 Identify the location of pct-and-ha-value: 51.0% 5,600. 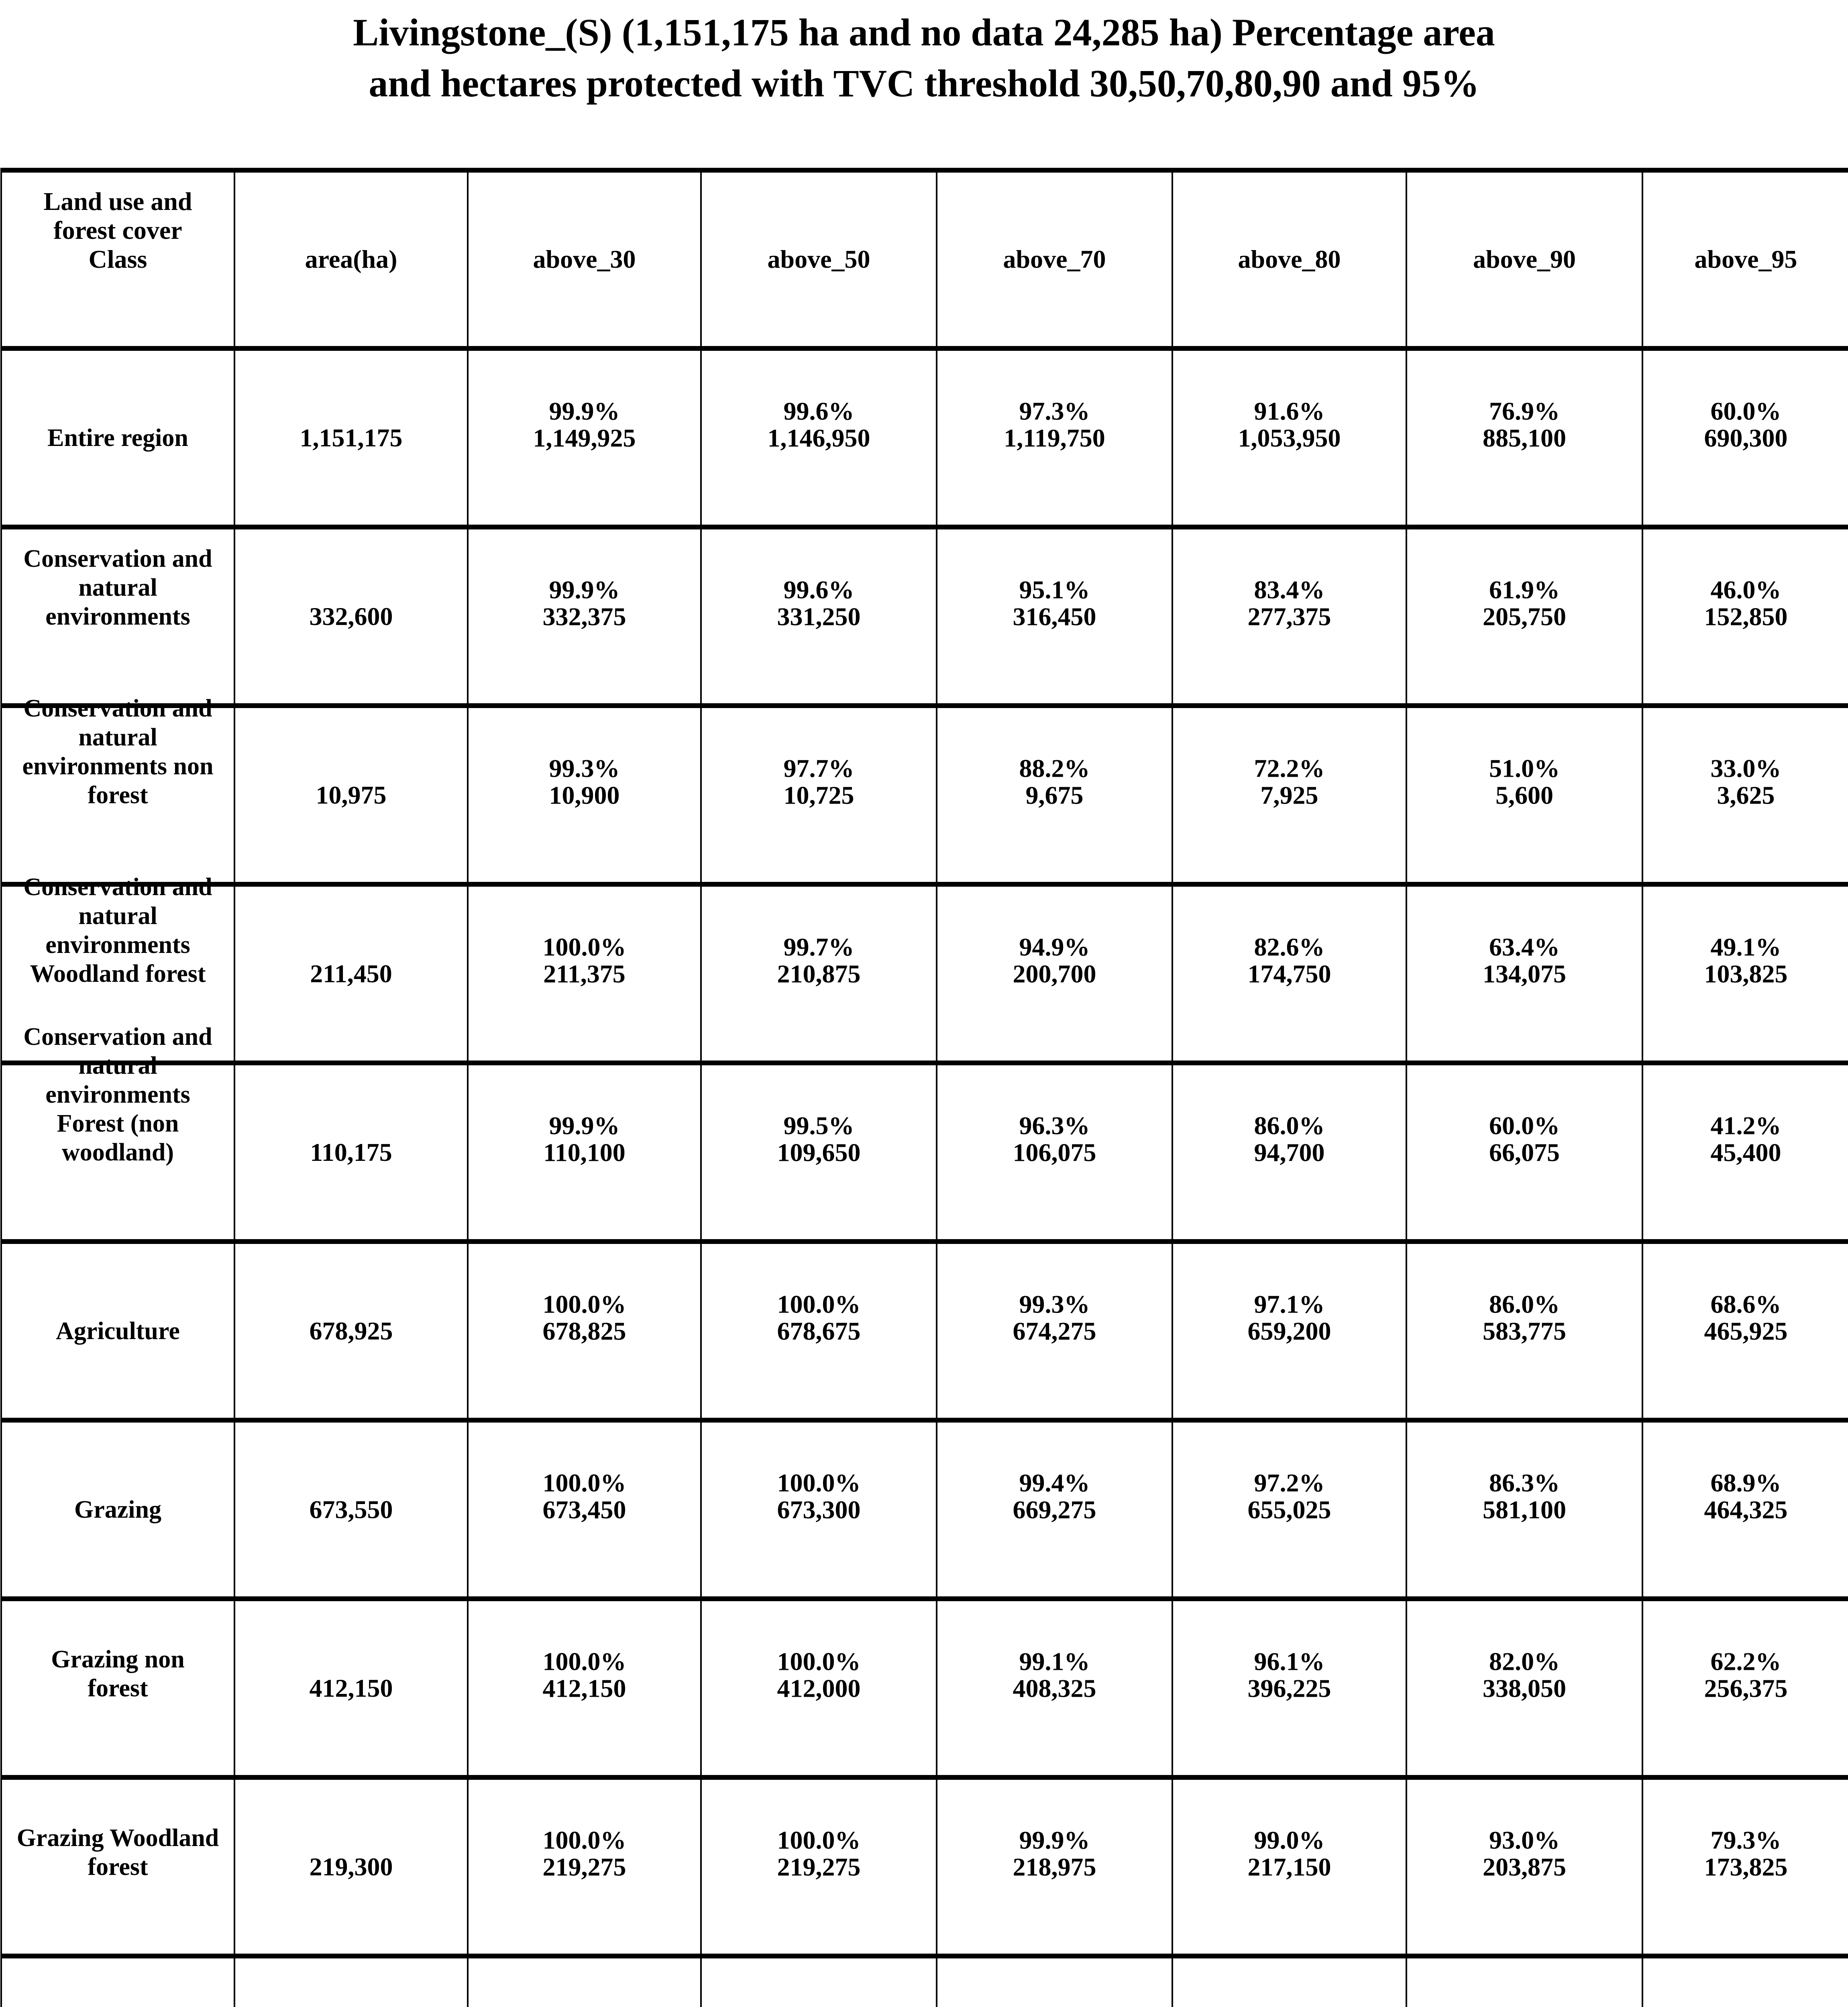
(1525, 781).